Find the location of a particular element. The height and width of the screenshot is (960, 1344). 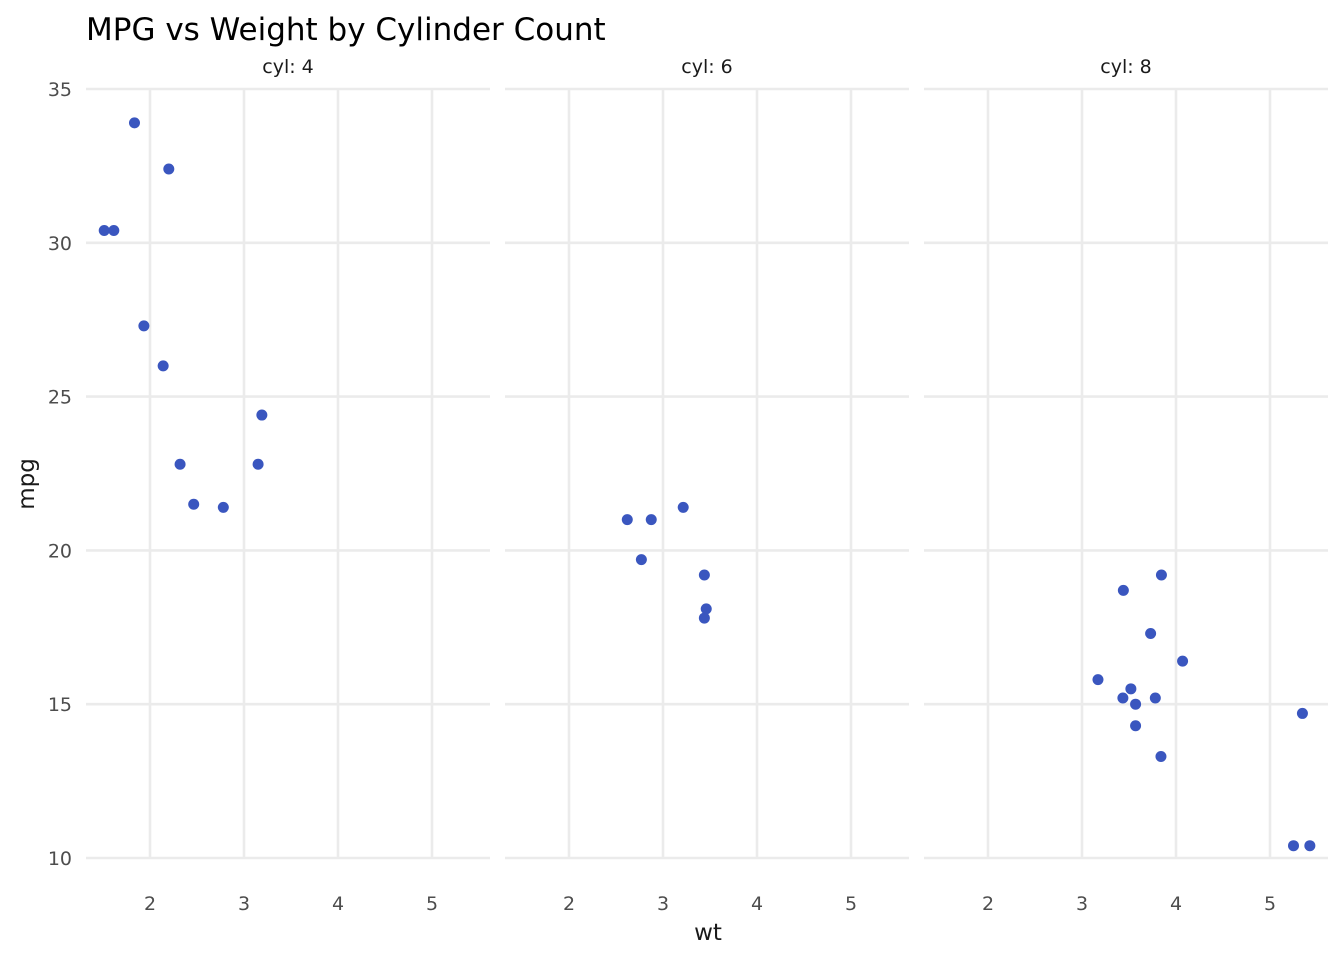

y-tick-label: 20 is located at coordinates (60, 551).